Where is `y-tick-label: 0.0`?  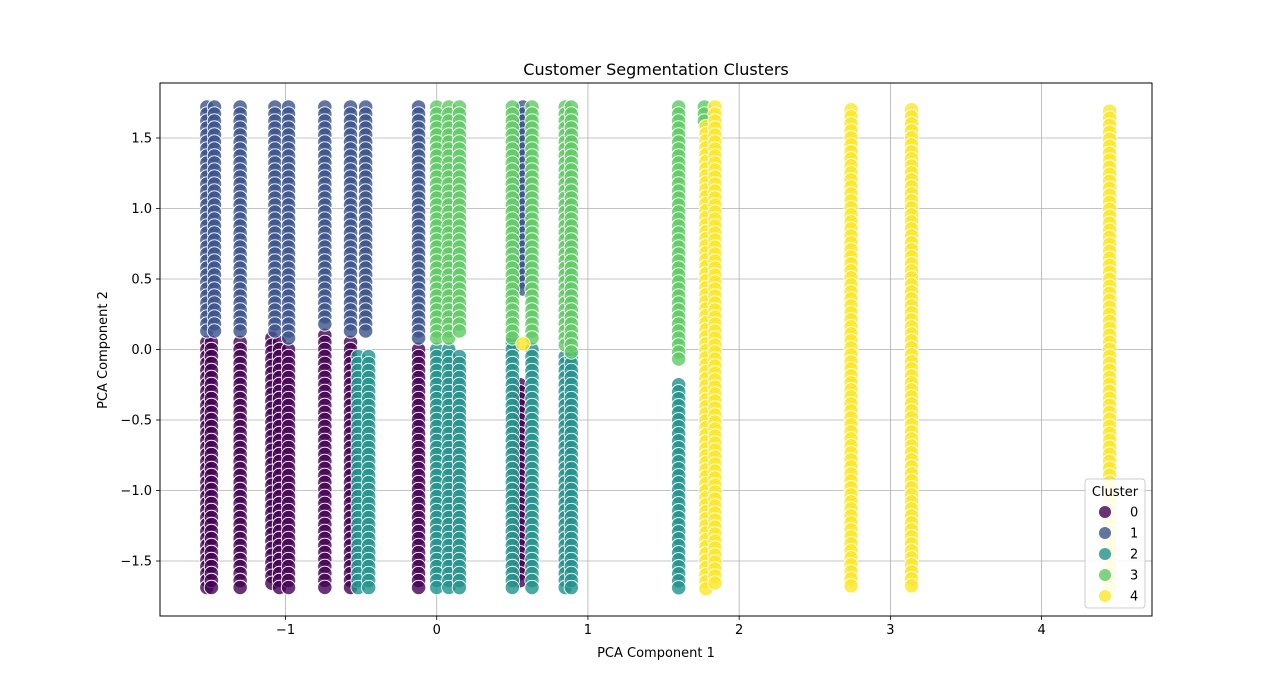 y-tick-label: 0.0 is located at coordinates (141, 350).